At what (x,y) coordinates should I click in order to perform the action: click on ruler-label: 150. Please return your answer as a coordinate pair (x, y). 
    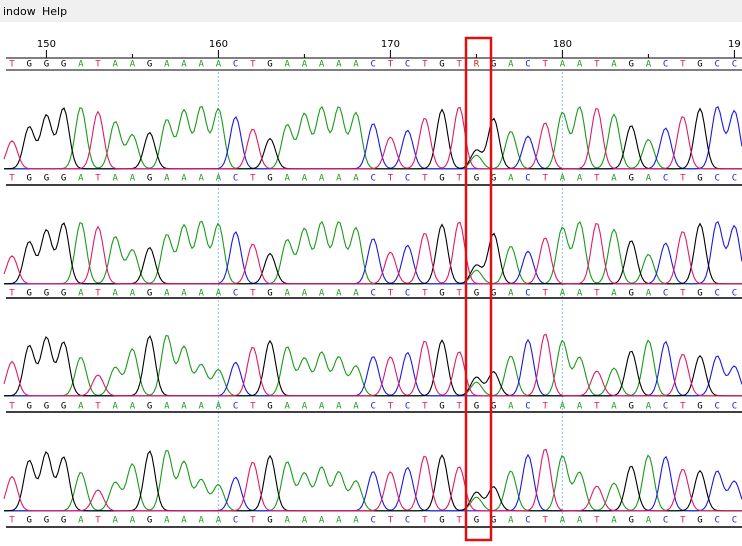
    Looking at the image, I should click on (46, 44).